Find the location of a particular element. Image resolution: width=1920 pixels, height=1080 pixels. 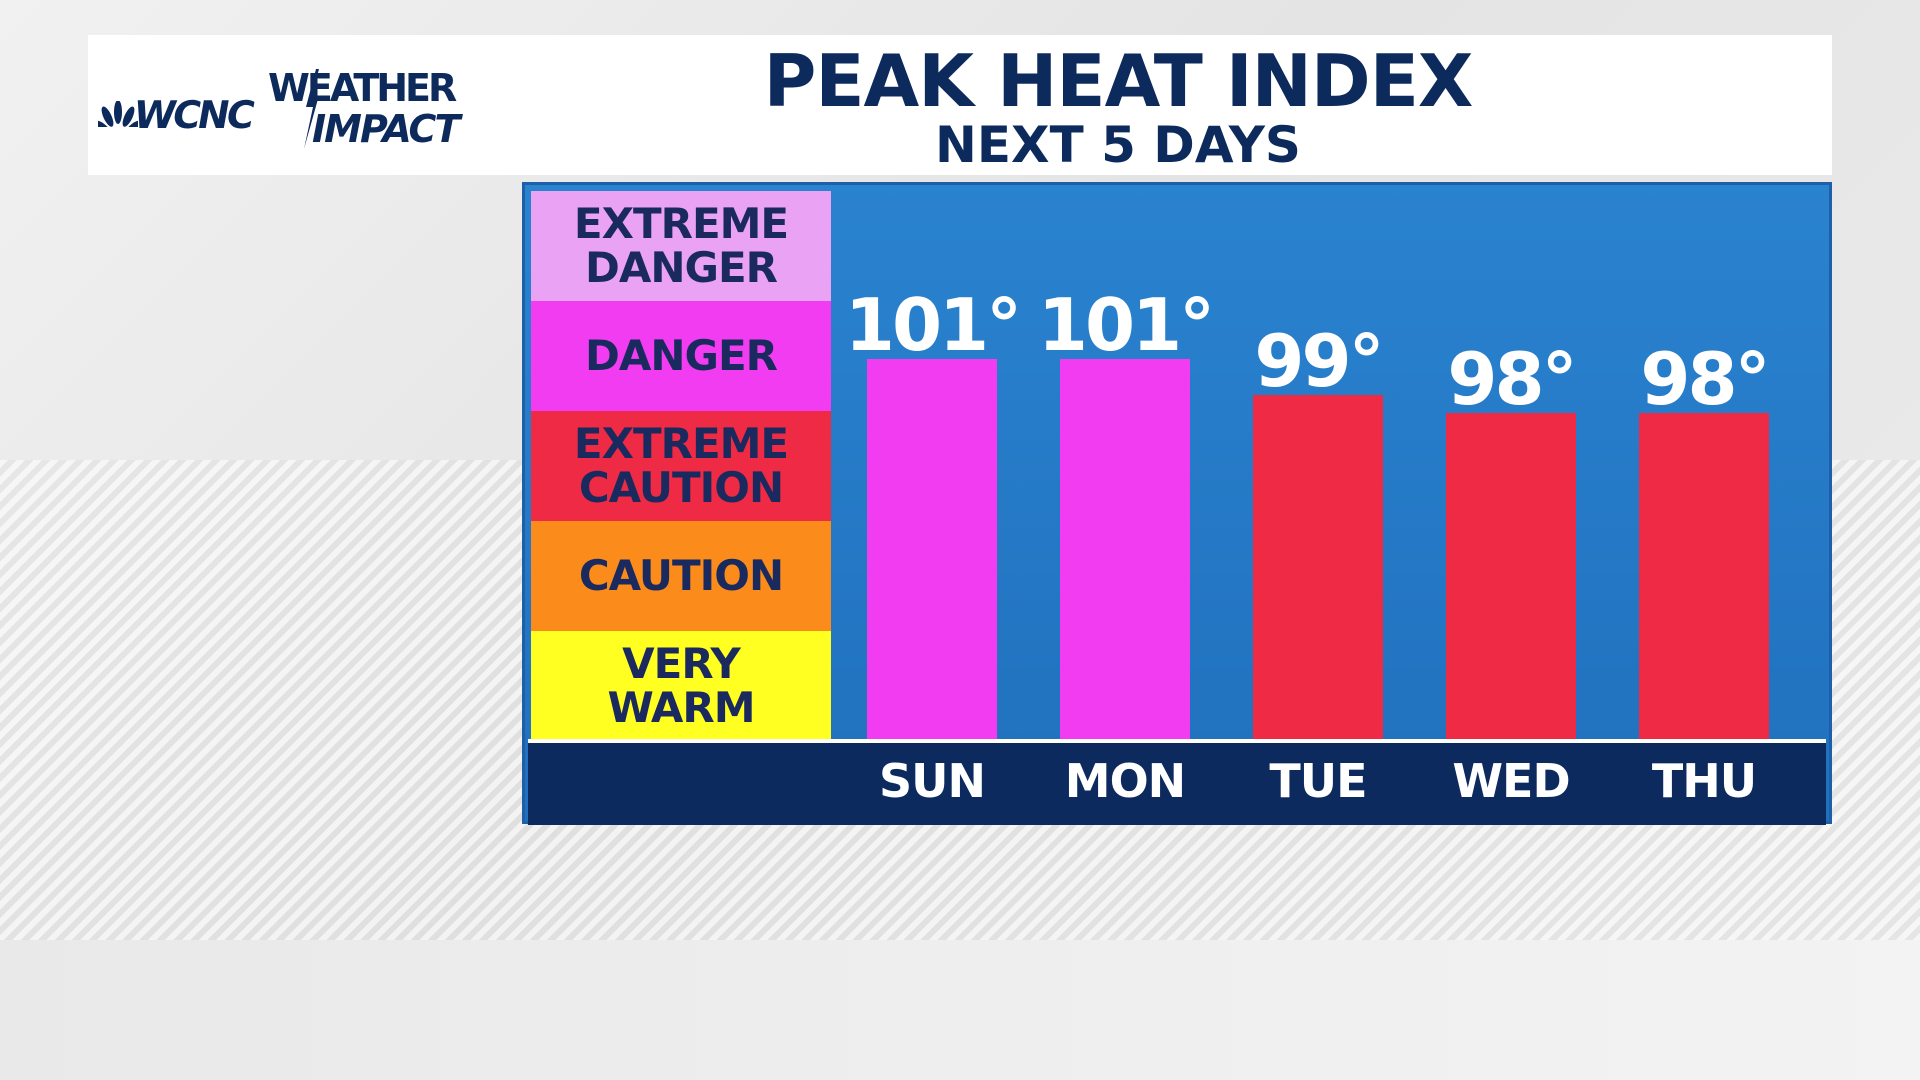

legend-category: DANGER is located at coordinates (681, 356).